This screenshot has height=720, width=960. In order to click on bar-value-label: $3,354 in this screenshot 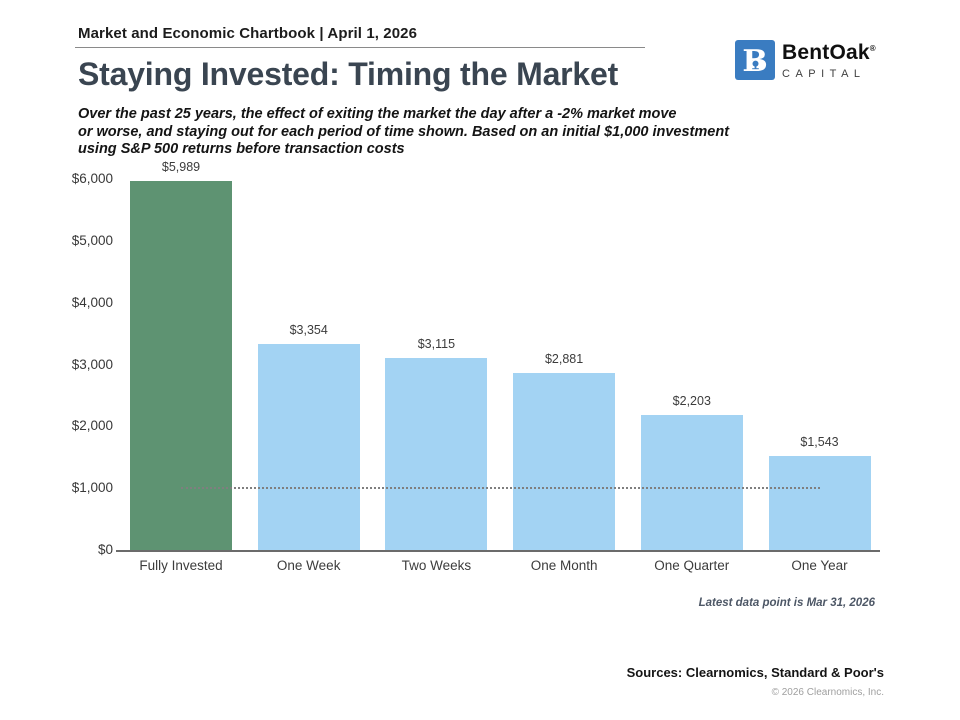, I will do `click(308, 329)`.